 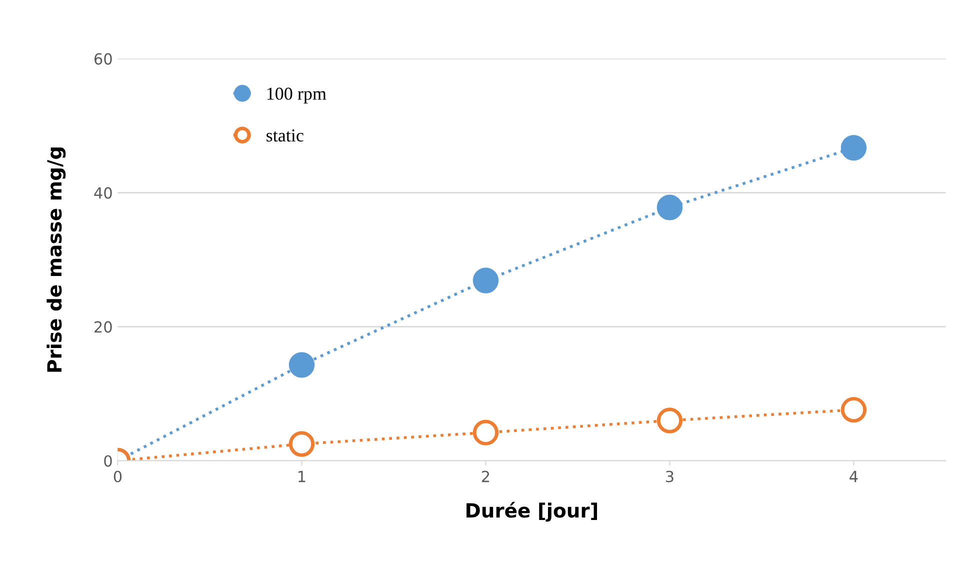 I want to click on x-axis-title: Durée [jour], so click(x=532, y=512).